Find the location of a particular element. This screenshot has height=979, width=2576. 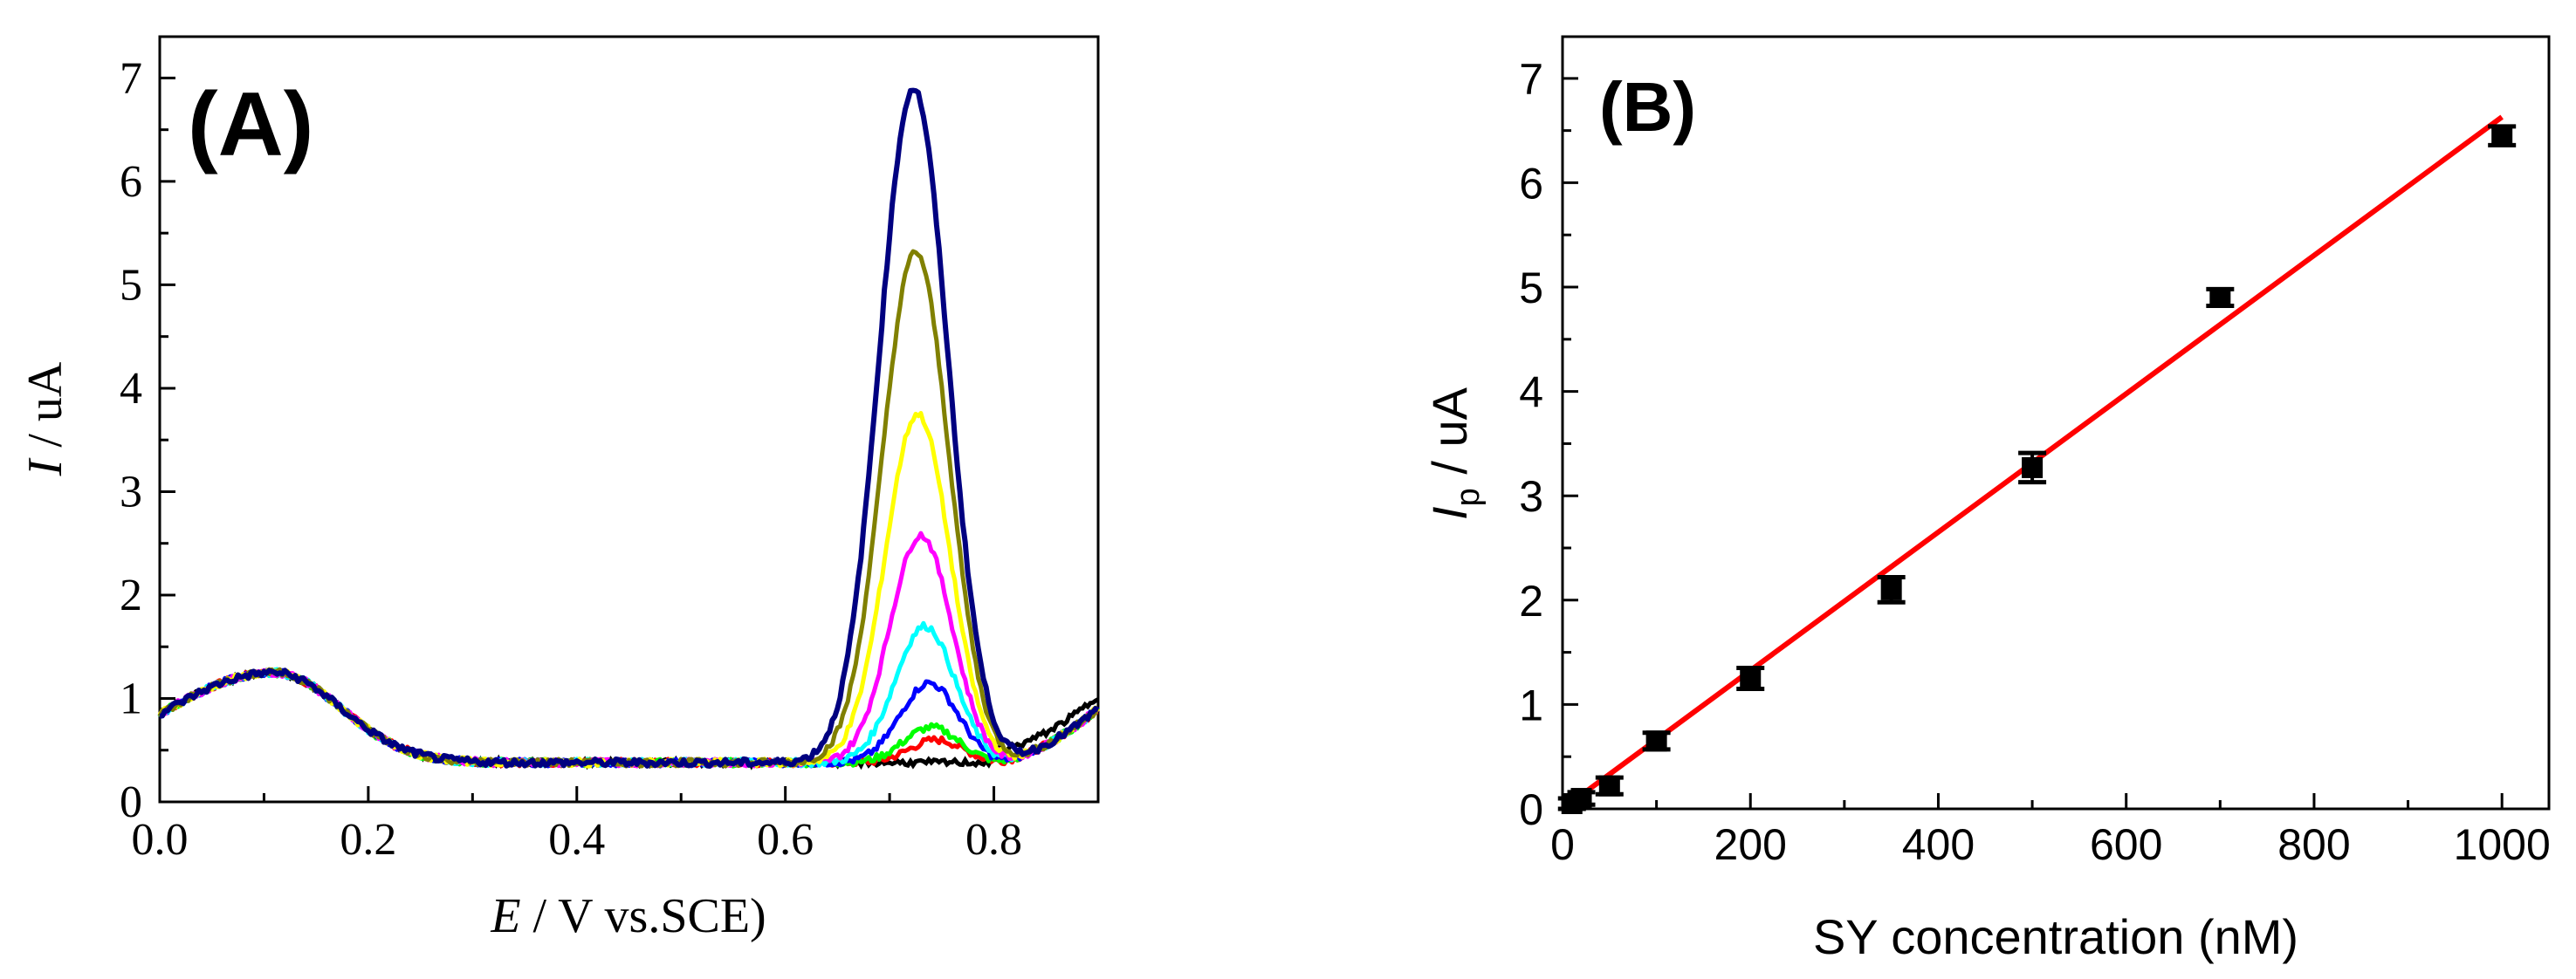

panel-a-x-tick-label: 0.6 is located at coordinates (785, 840).